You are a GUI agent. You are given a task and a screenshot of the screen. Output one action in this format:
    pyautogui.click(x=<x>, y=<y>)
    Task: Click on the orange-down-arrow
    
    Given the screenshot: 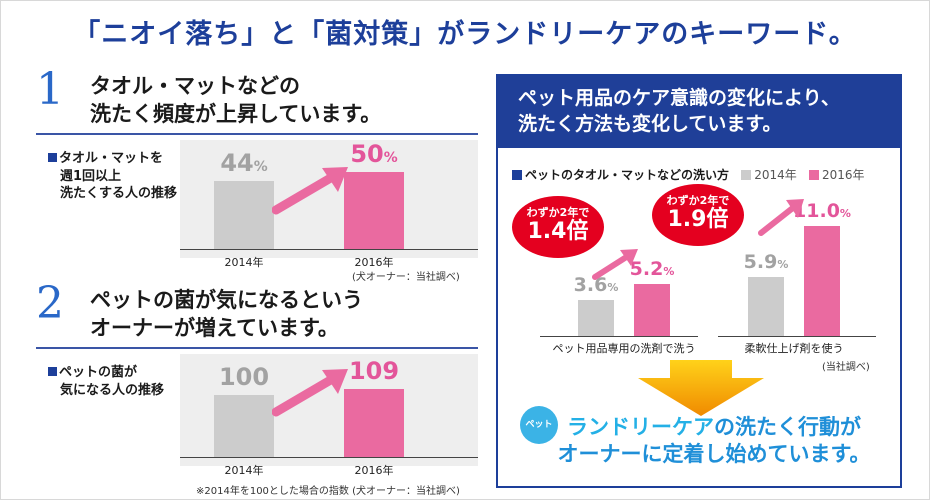 What is the action you would take?
    pyautogui.click(x=701, y=388)
    